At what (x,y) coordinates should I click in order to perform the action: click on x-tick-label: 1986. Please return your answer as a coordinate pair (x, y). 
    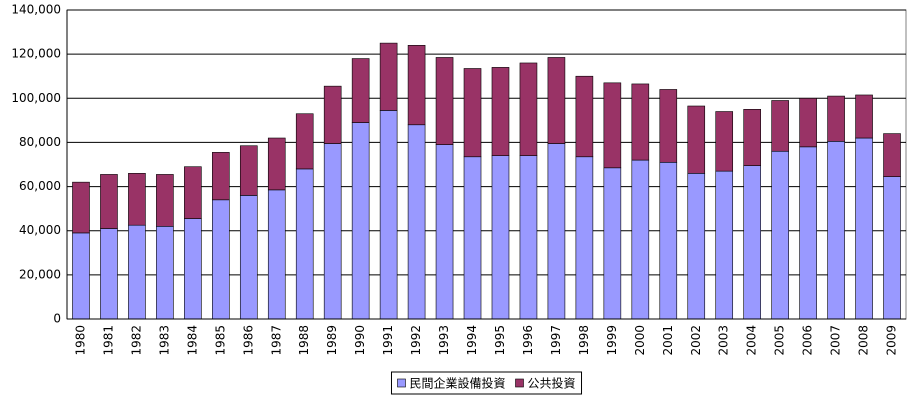
    Looking at the image, I should click on (248, 340).